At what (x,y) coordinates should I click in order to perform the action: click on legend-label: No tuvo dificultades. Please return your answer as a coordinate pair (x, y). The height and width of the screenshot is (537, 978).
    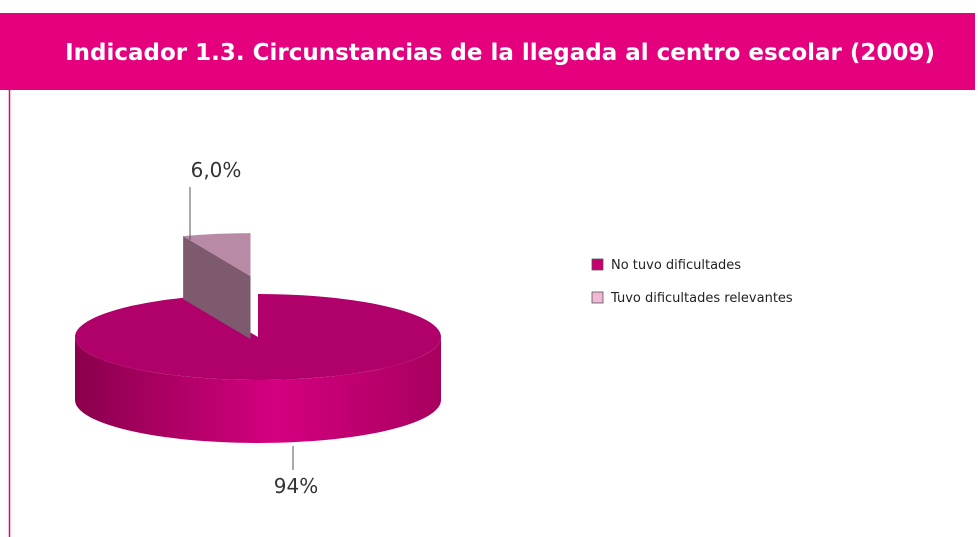
    Looking at the image, I should click on (676, 265).